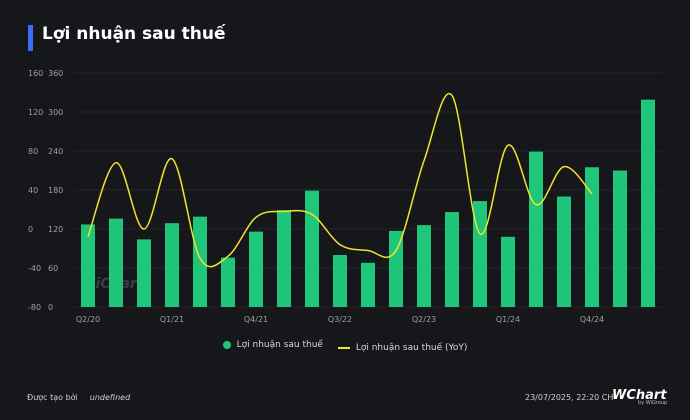  What do you see at coordinates (592, 237) in the screenshot?
I see `bar-Q4/24` at bounding box center [592, 237].